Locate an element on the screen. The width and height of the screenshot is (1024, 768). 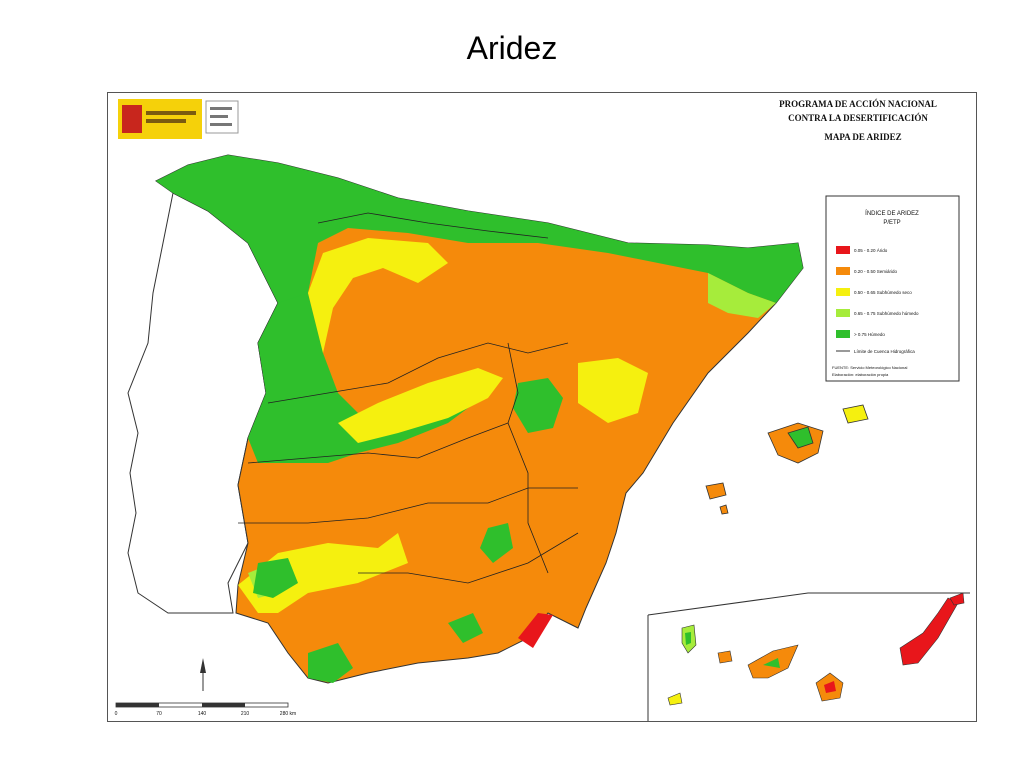
dry-subhumid-zone-north is located at coordinates (378, 295).